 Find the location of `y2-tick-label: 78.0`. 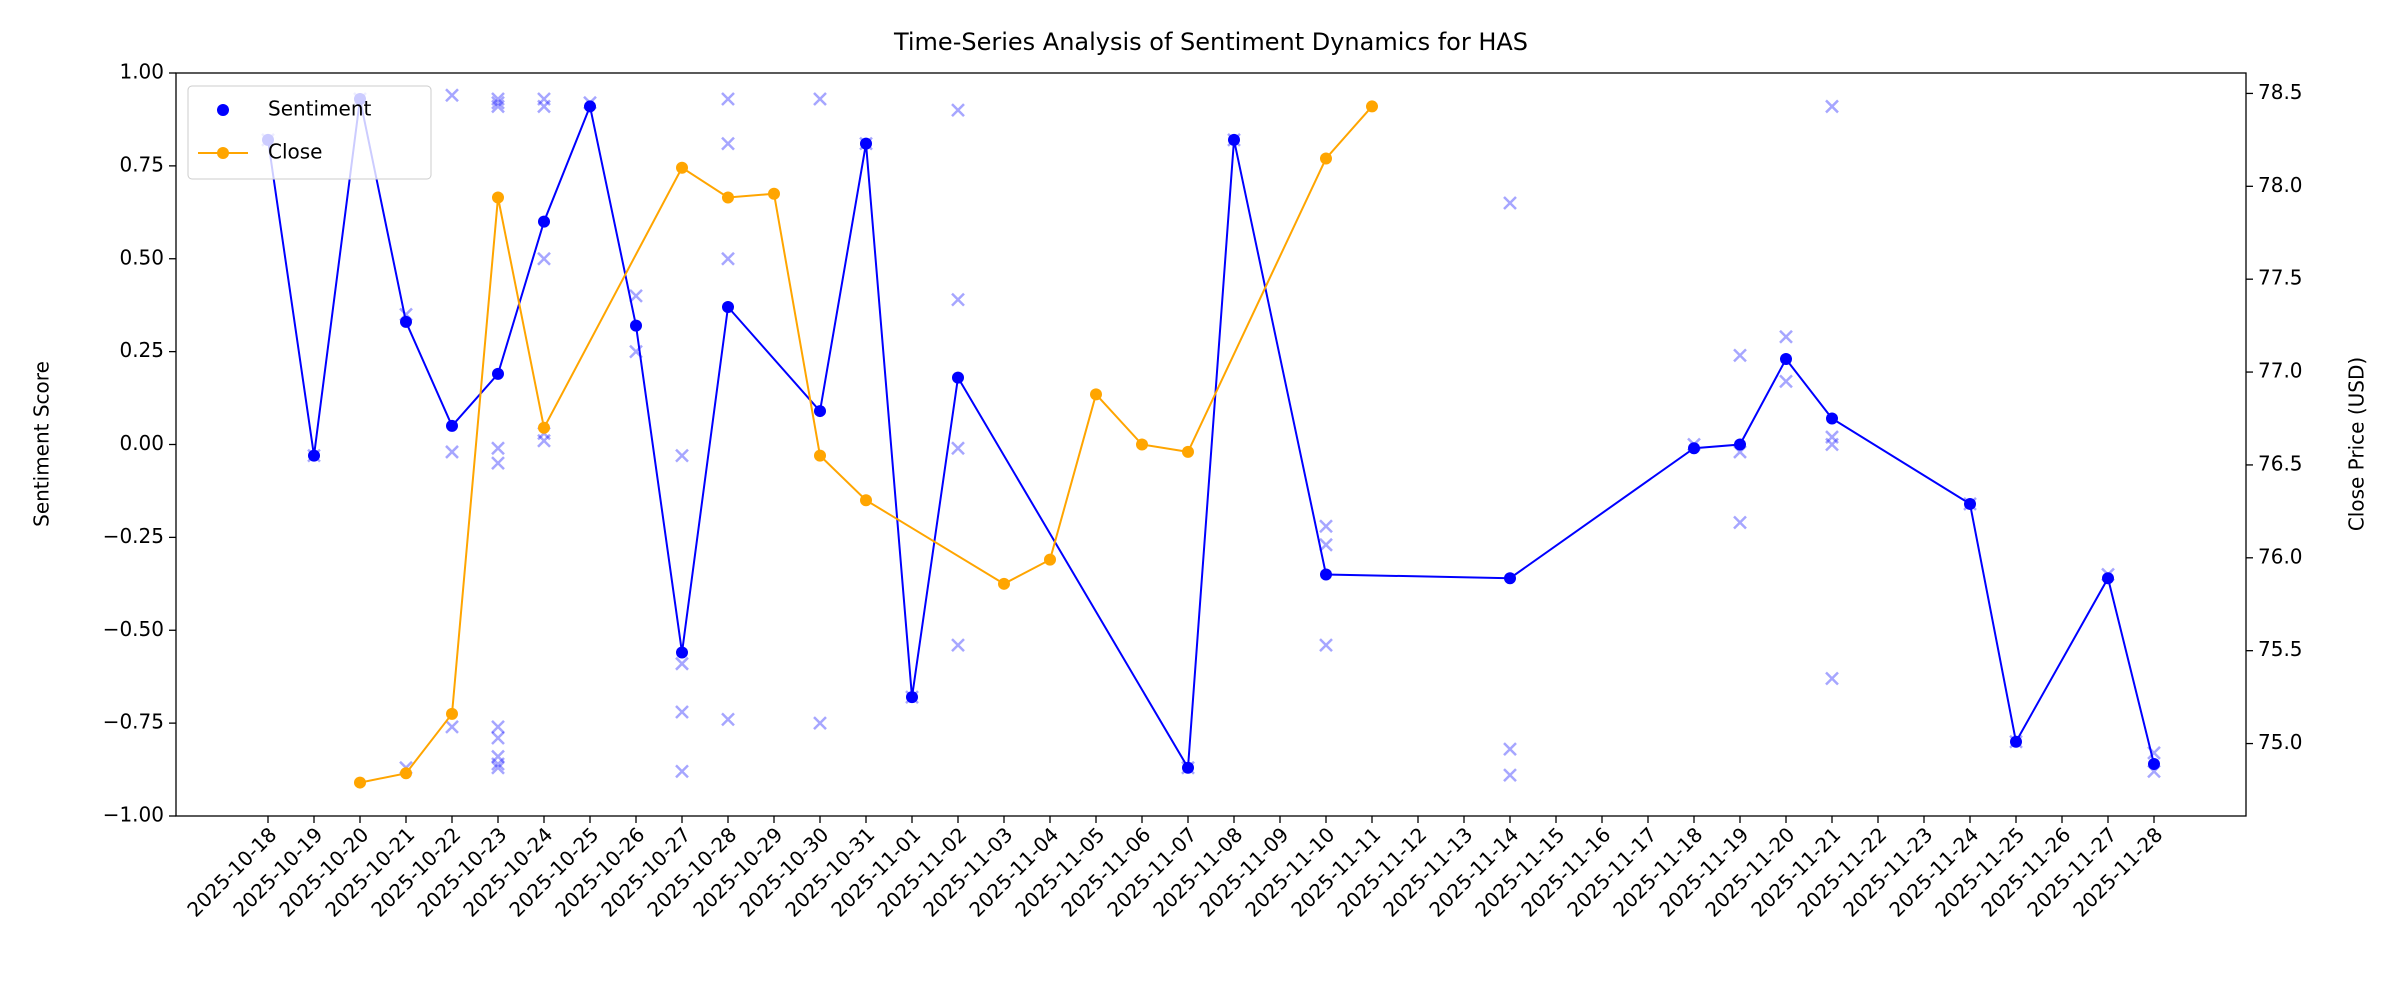

y2-tick-label: 78.0 is located at coordinates (2280, 185).